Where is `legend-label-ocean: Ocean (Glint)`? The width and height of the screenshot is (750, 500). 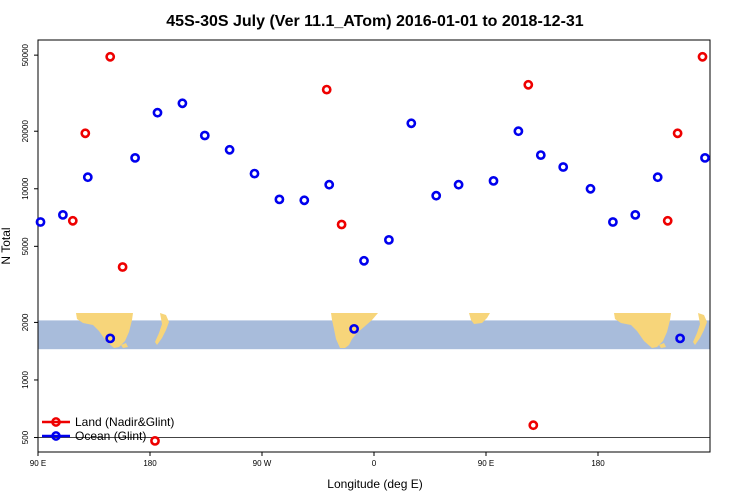 legend-label-ocean: Ocean (Glint) is located at coordinates (110, 436).